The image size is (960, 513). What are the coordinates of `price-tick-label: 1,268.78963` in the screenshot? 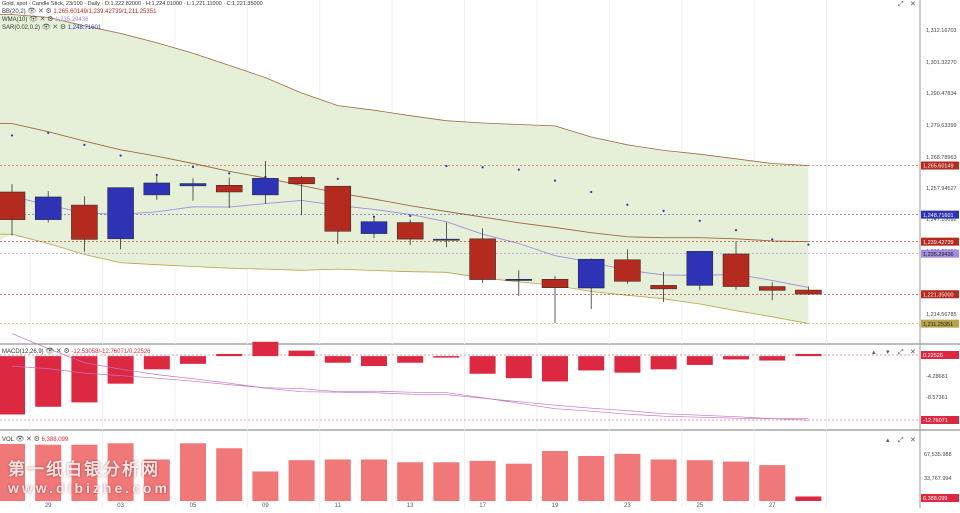 It's located at (941, 158).